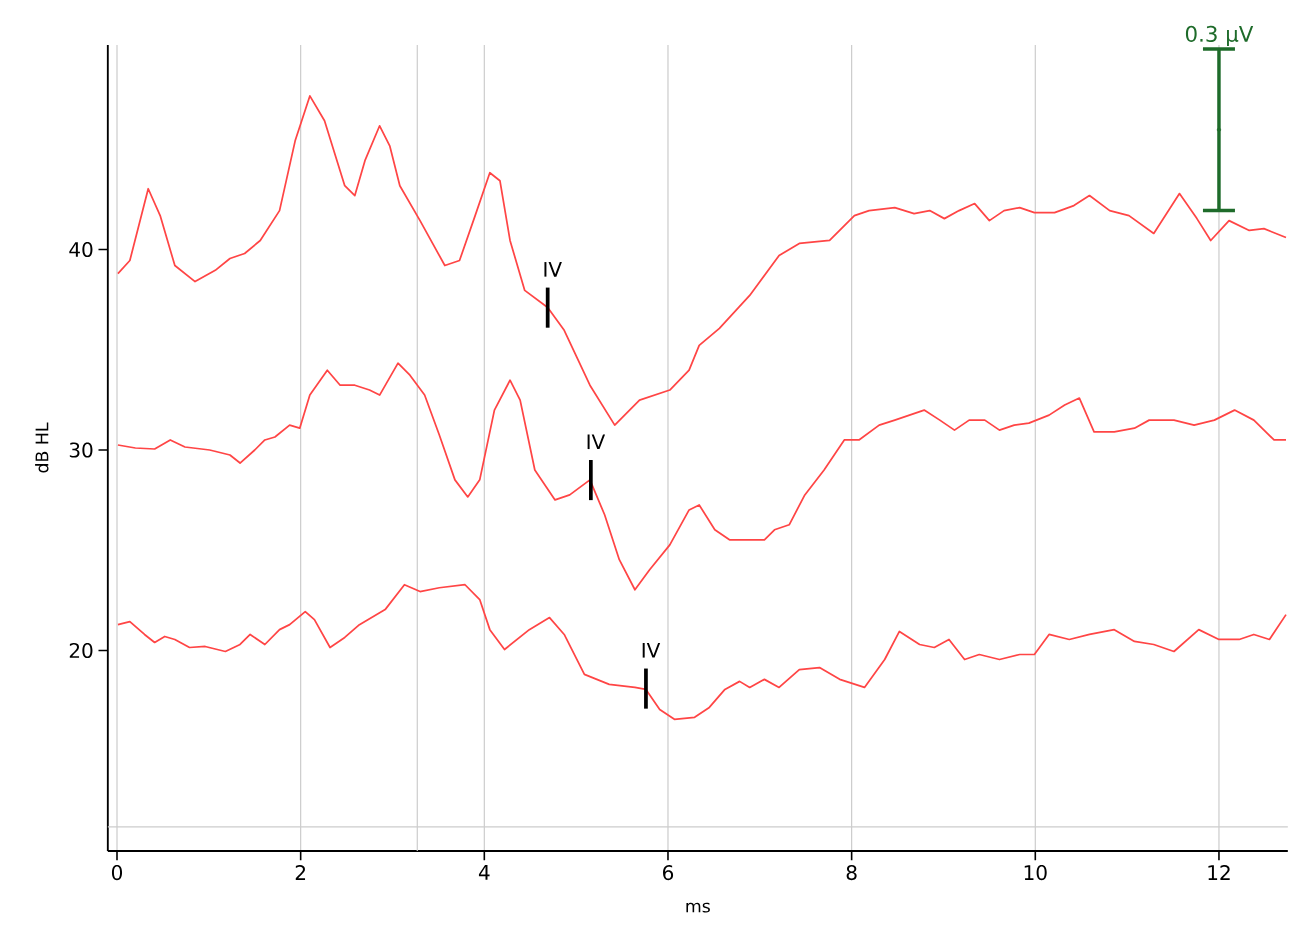  What do you see at coordinates (1219, 872) in the screenshot?
I see `x-tick-label: 12` at bounding box center [1219, 872].